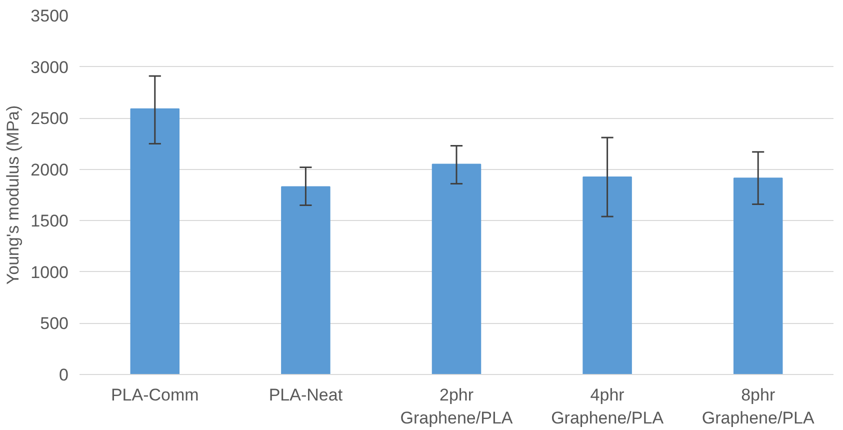 The width and height of the screenshot is (843, 430). I want to click on y-tick-label: 500, so click(54, 324).